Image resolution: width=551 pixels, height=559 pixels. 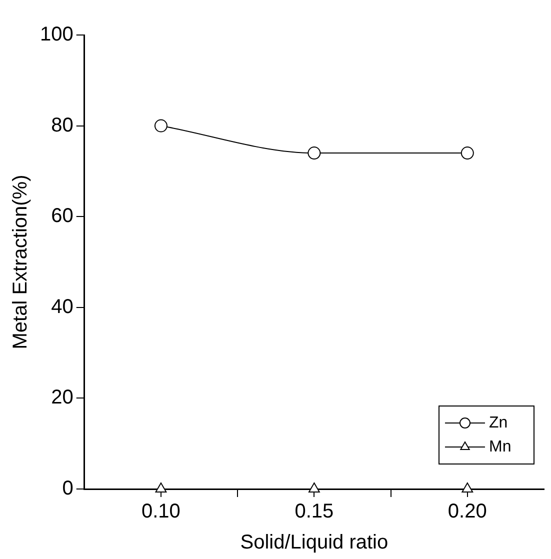 What do you see at coordinates (68, 489) in the screenshot?
I see `y-tick-label: 0` at bounding box center [68, 489].